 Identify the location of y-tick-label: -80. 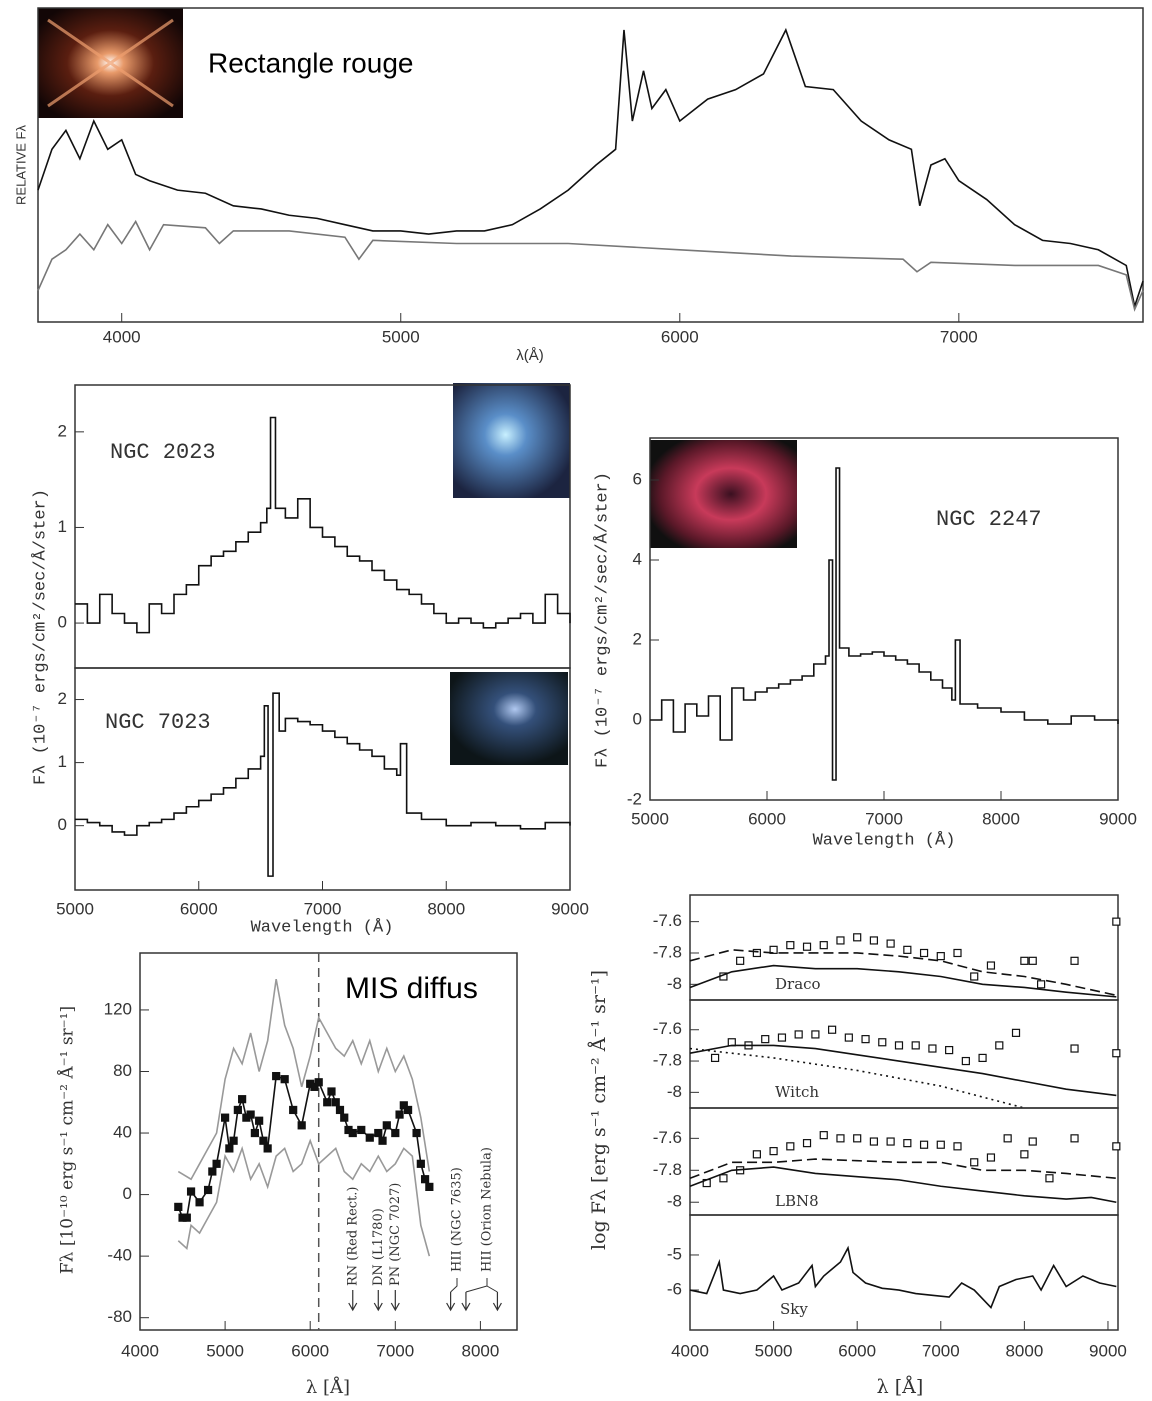
(119, 1316).